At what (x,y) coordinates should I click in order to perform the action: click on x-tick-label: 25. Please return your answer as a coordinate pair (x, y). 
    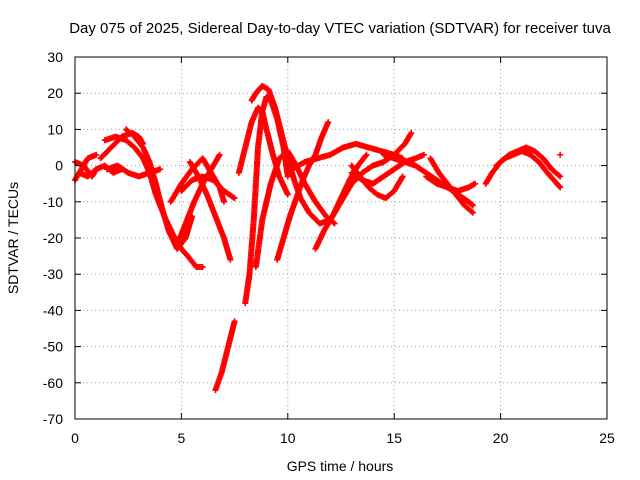
    Looking at the image, I should click on (607, 438).